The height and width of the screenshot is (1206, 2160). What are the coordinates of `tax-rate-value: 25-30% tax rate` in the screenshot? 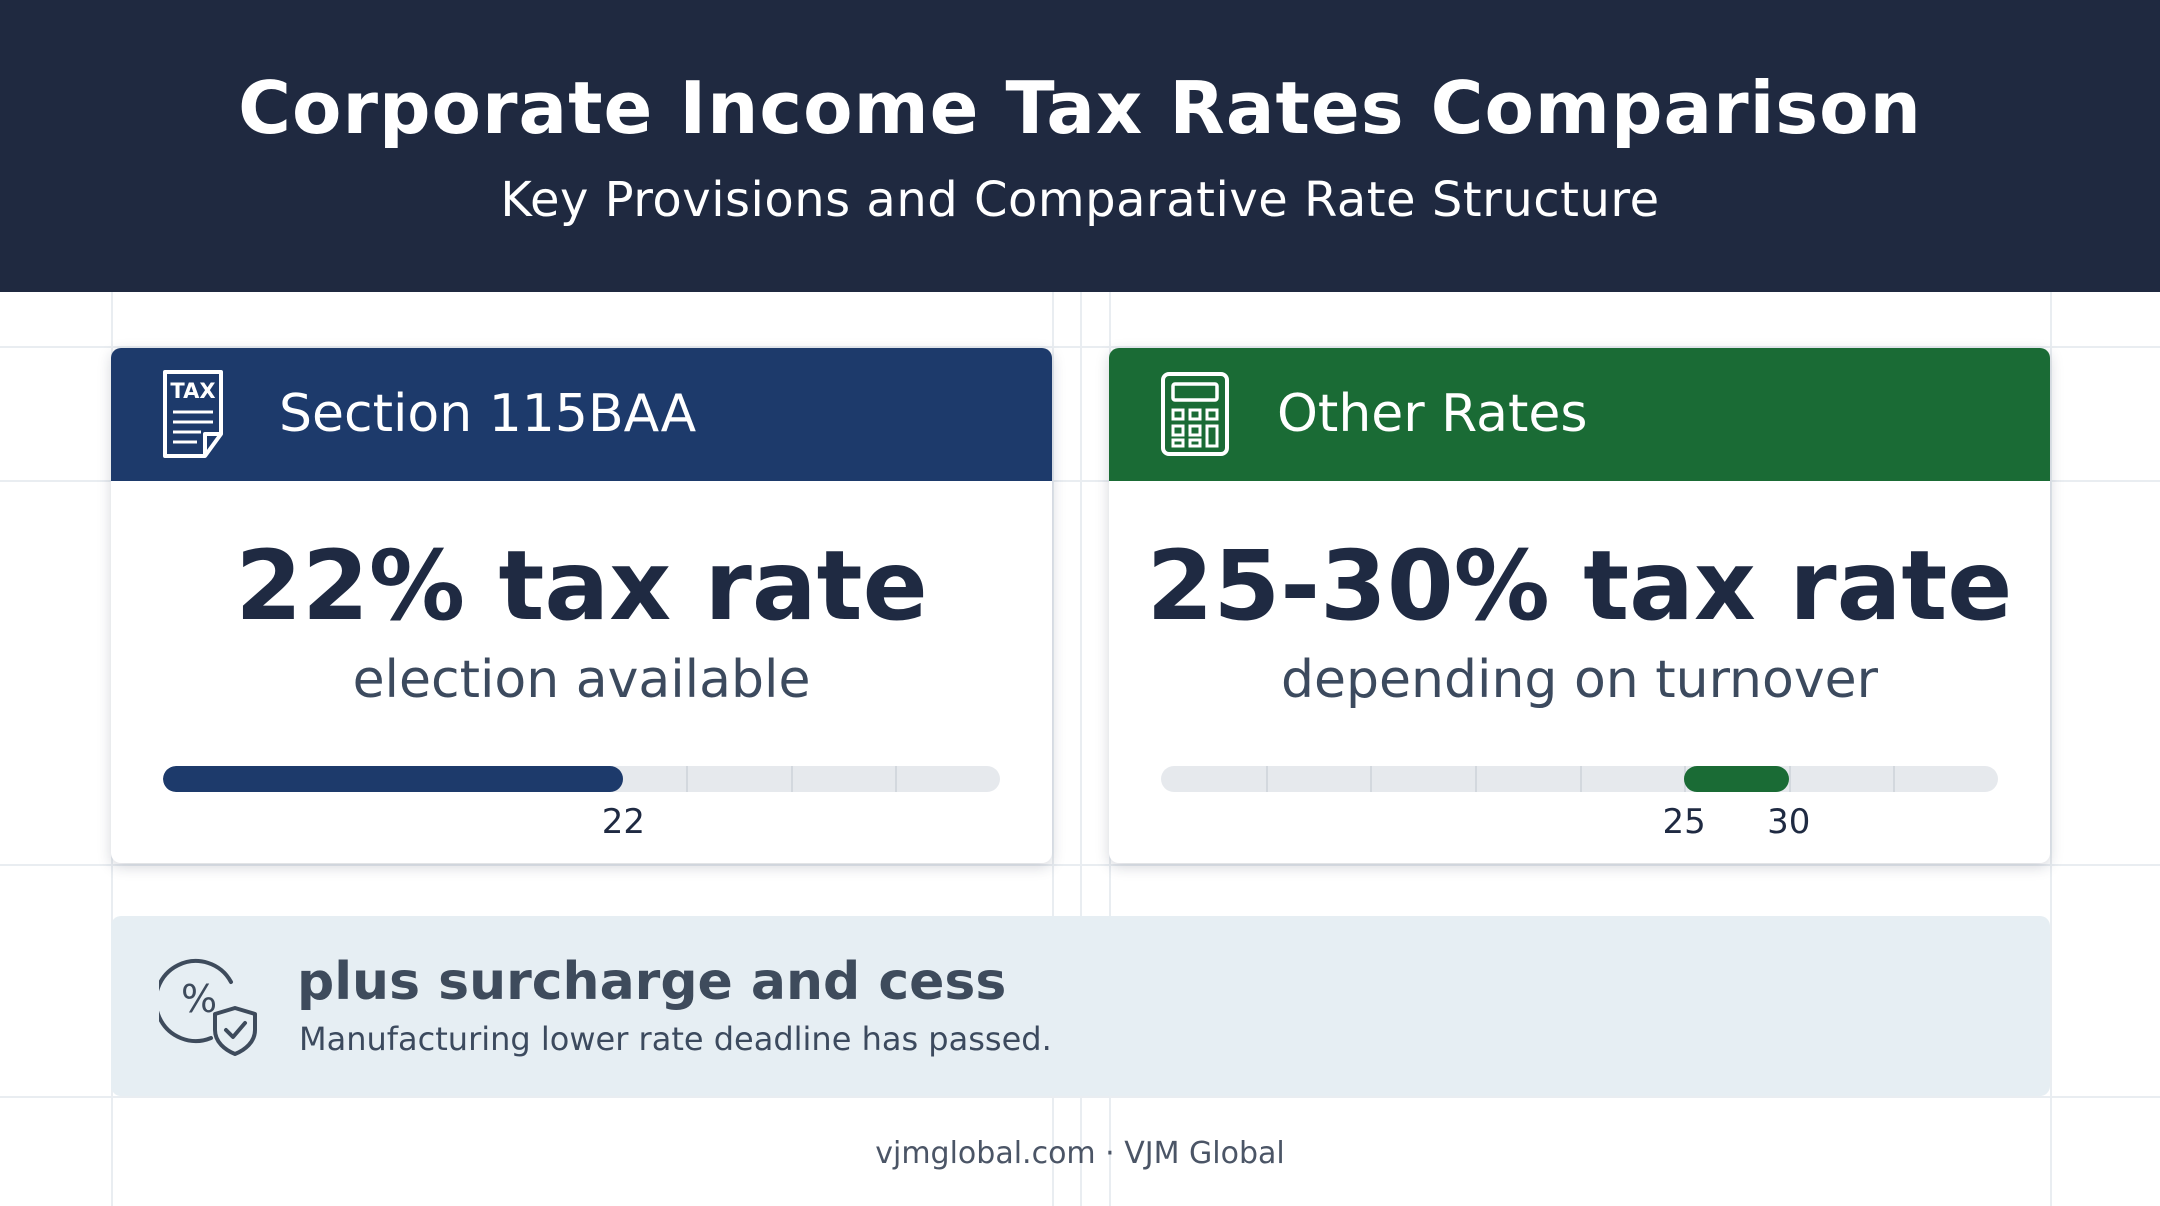 It's located at (1579, 586).